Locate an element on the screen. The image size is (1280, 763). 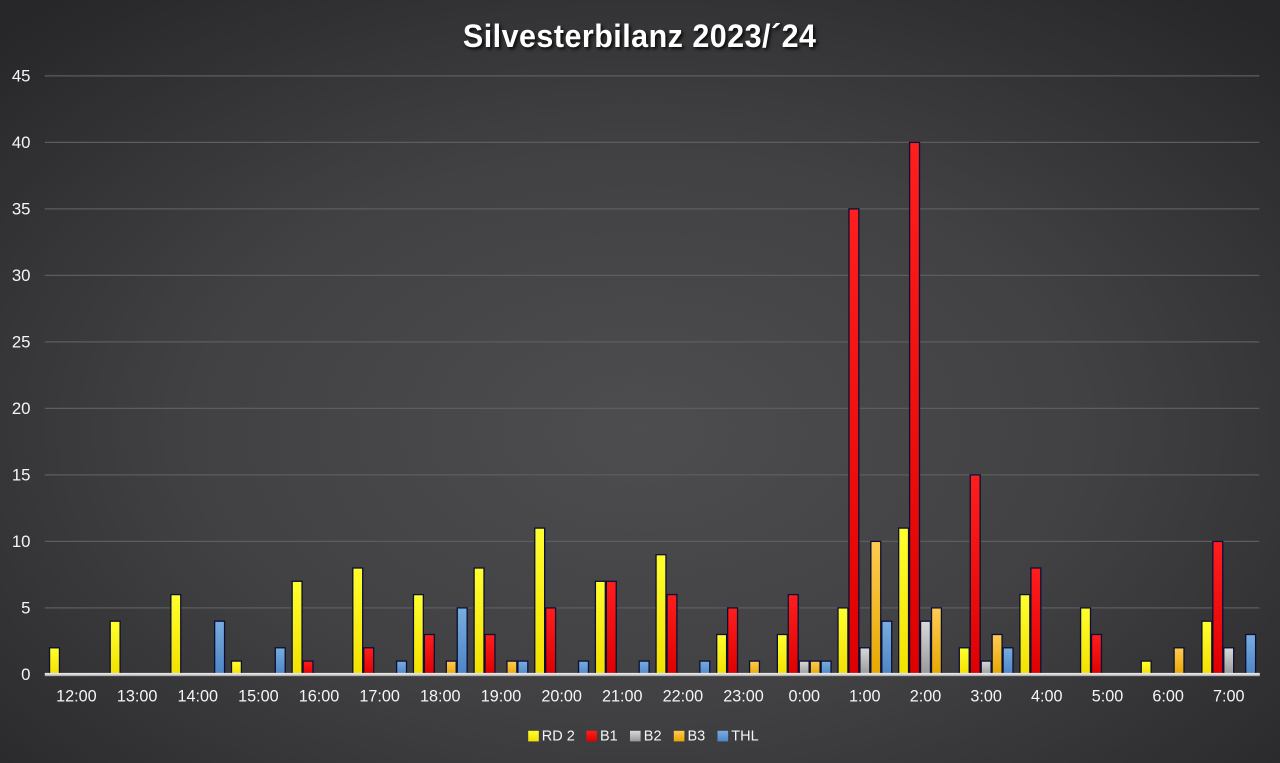
svg-text: THL is located at coordinates (744, 736).